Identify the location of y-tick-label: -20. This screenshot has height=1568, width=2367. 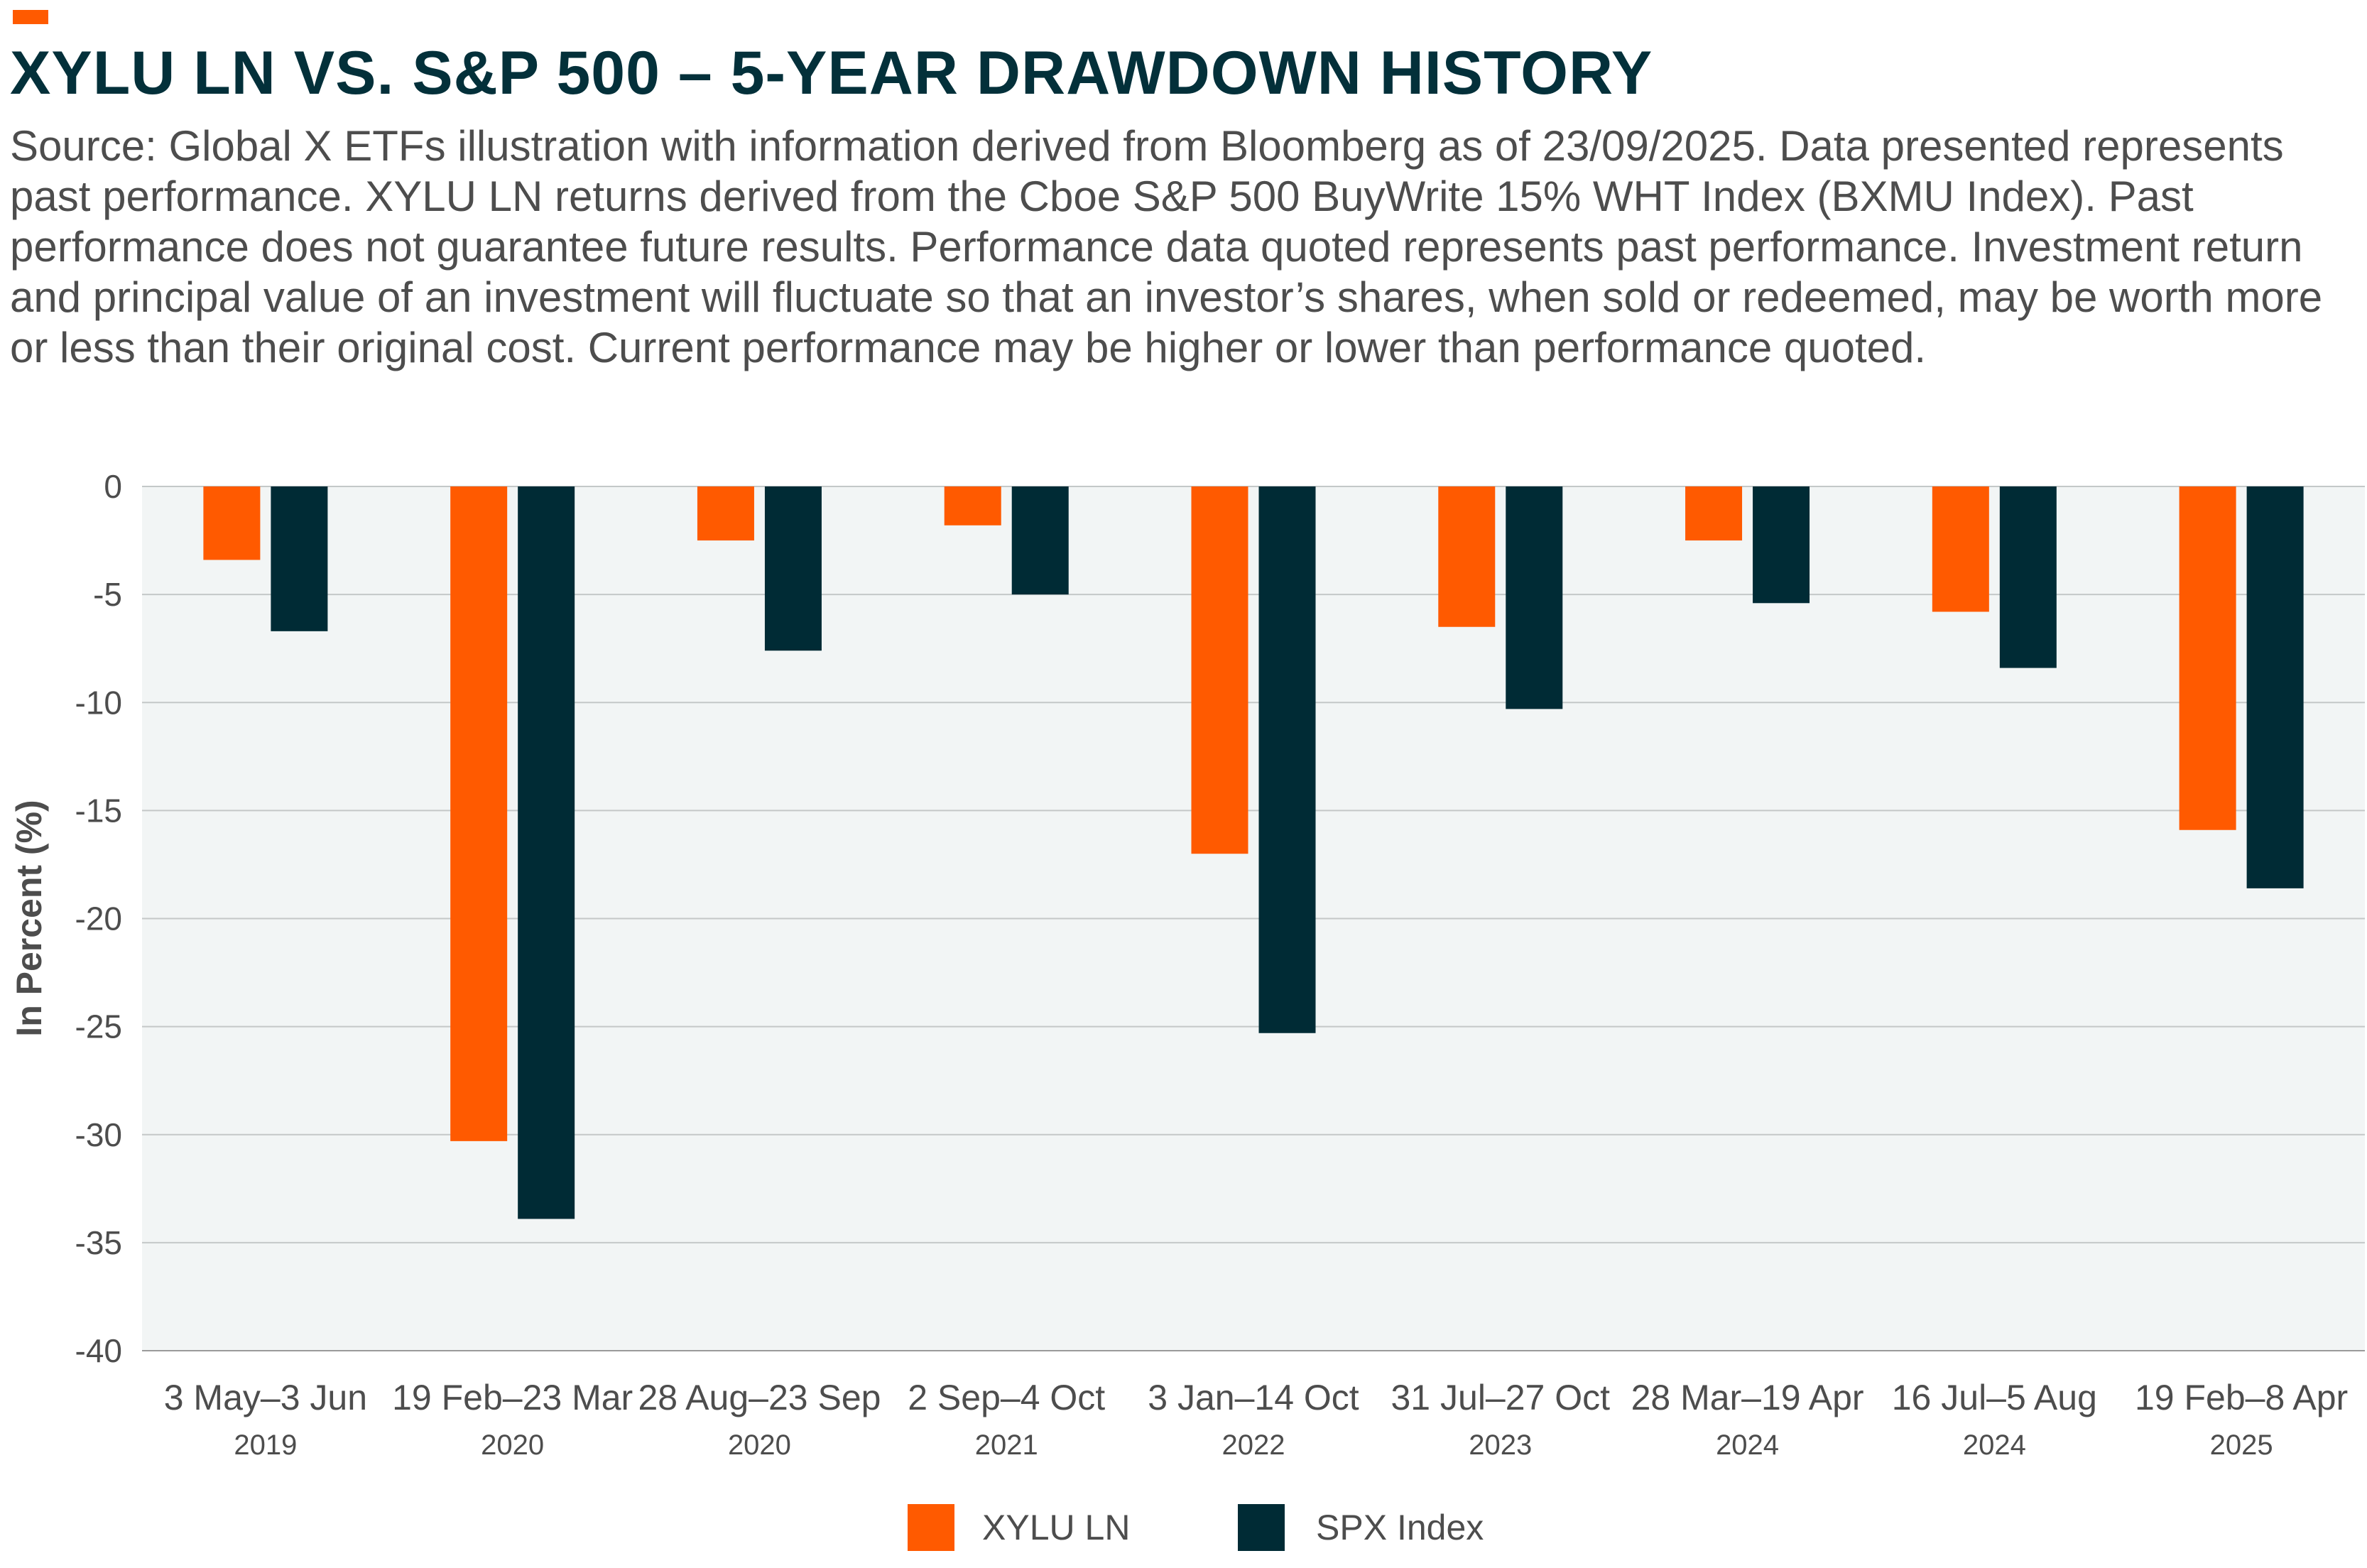
(98, 919).